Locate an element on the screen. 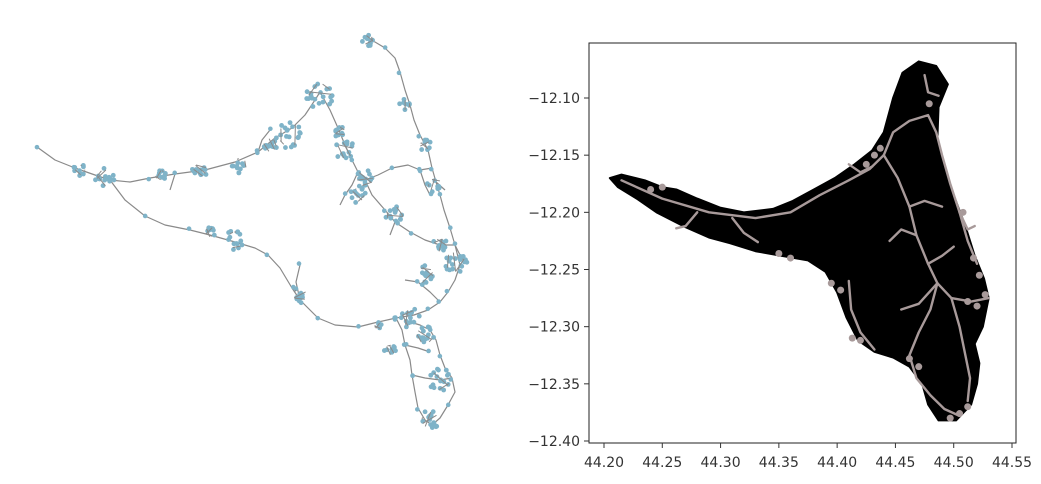 This screenshot has width=1041, height=484. x-tick-label: 44.20 is located at coordinates (604, 463).